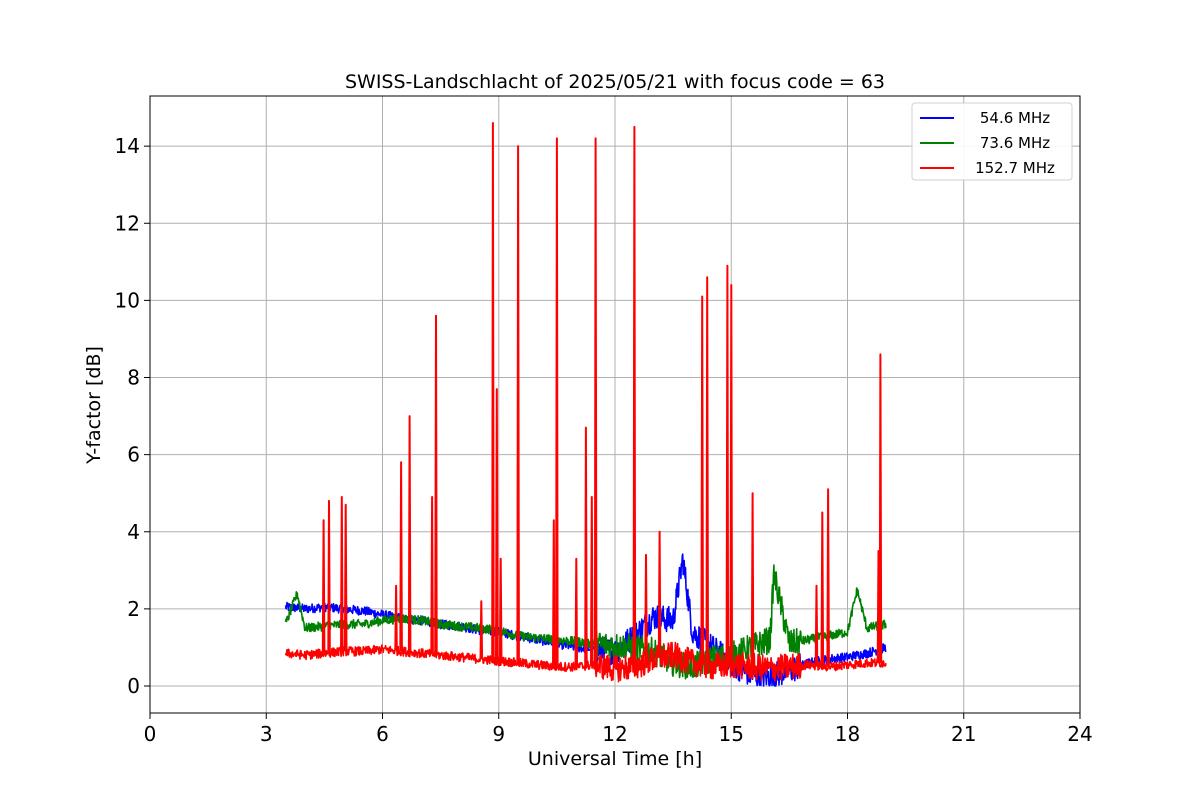 The height and width of the screenshot is (800, 1200). Describe the element at coordinates (731, 734) in the screenshot. I see `x-tick-label: 15` at that location.